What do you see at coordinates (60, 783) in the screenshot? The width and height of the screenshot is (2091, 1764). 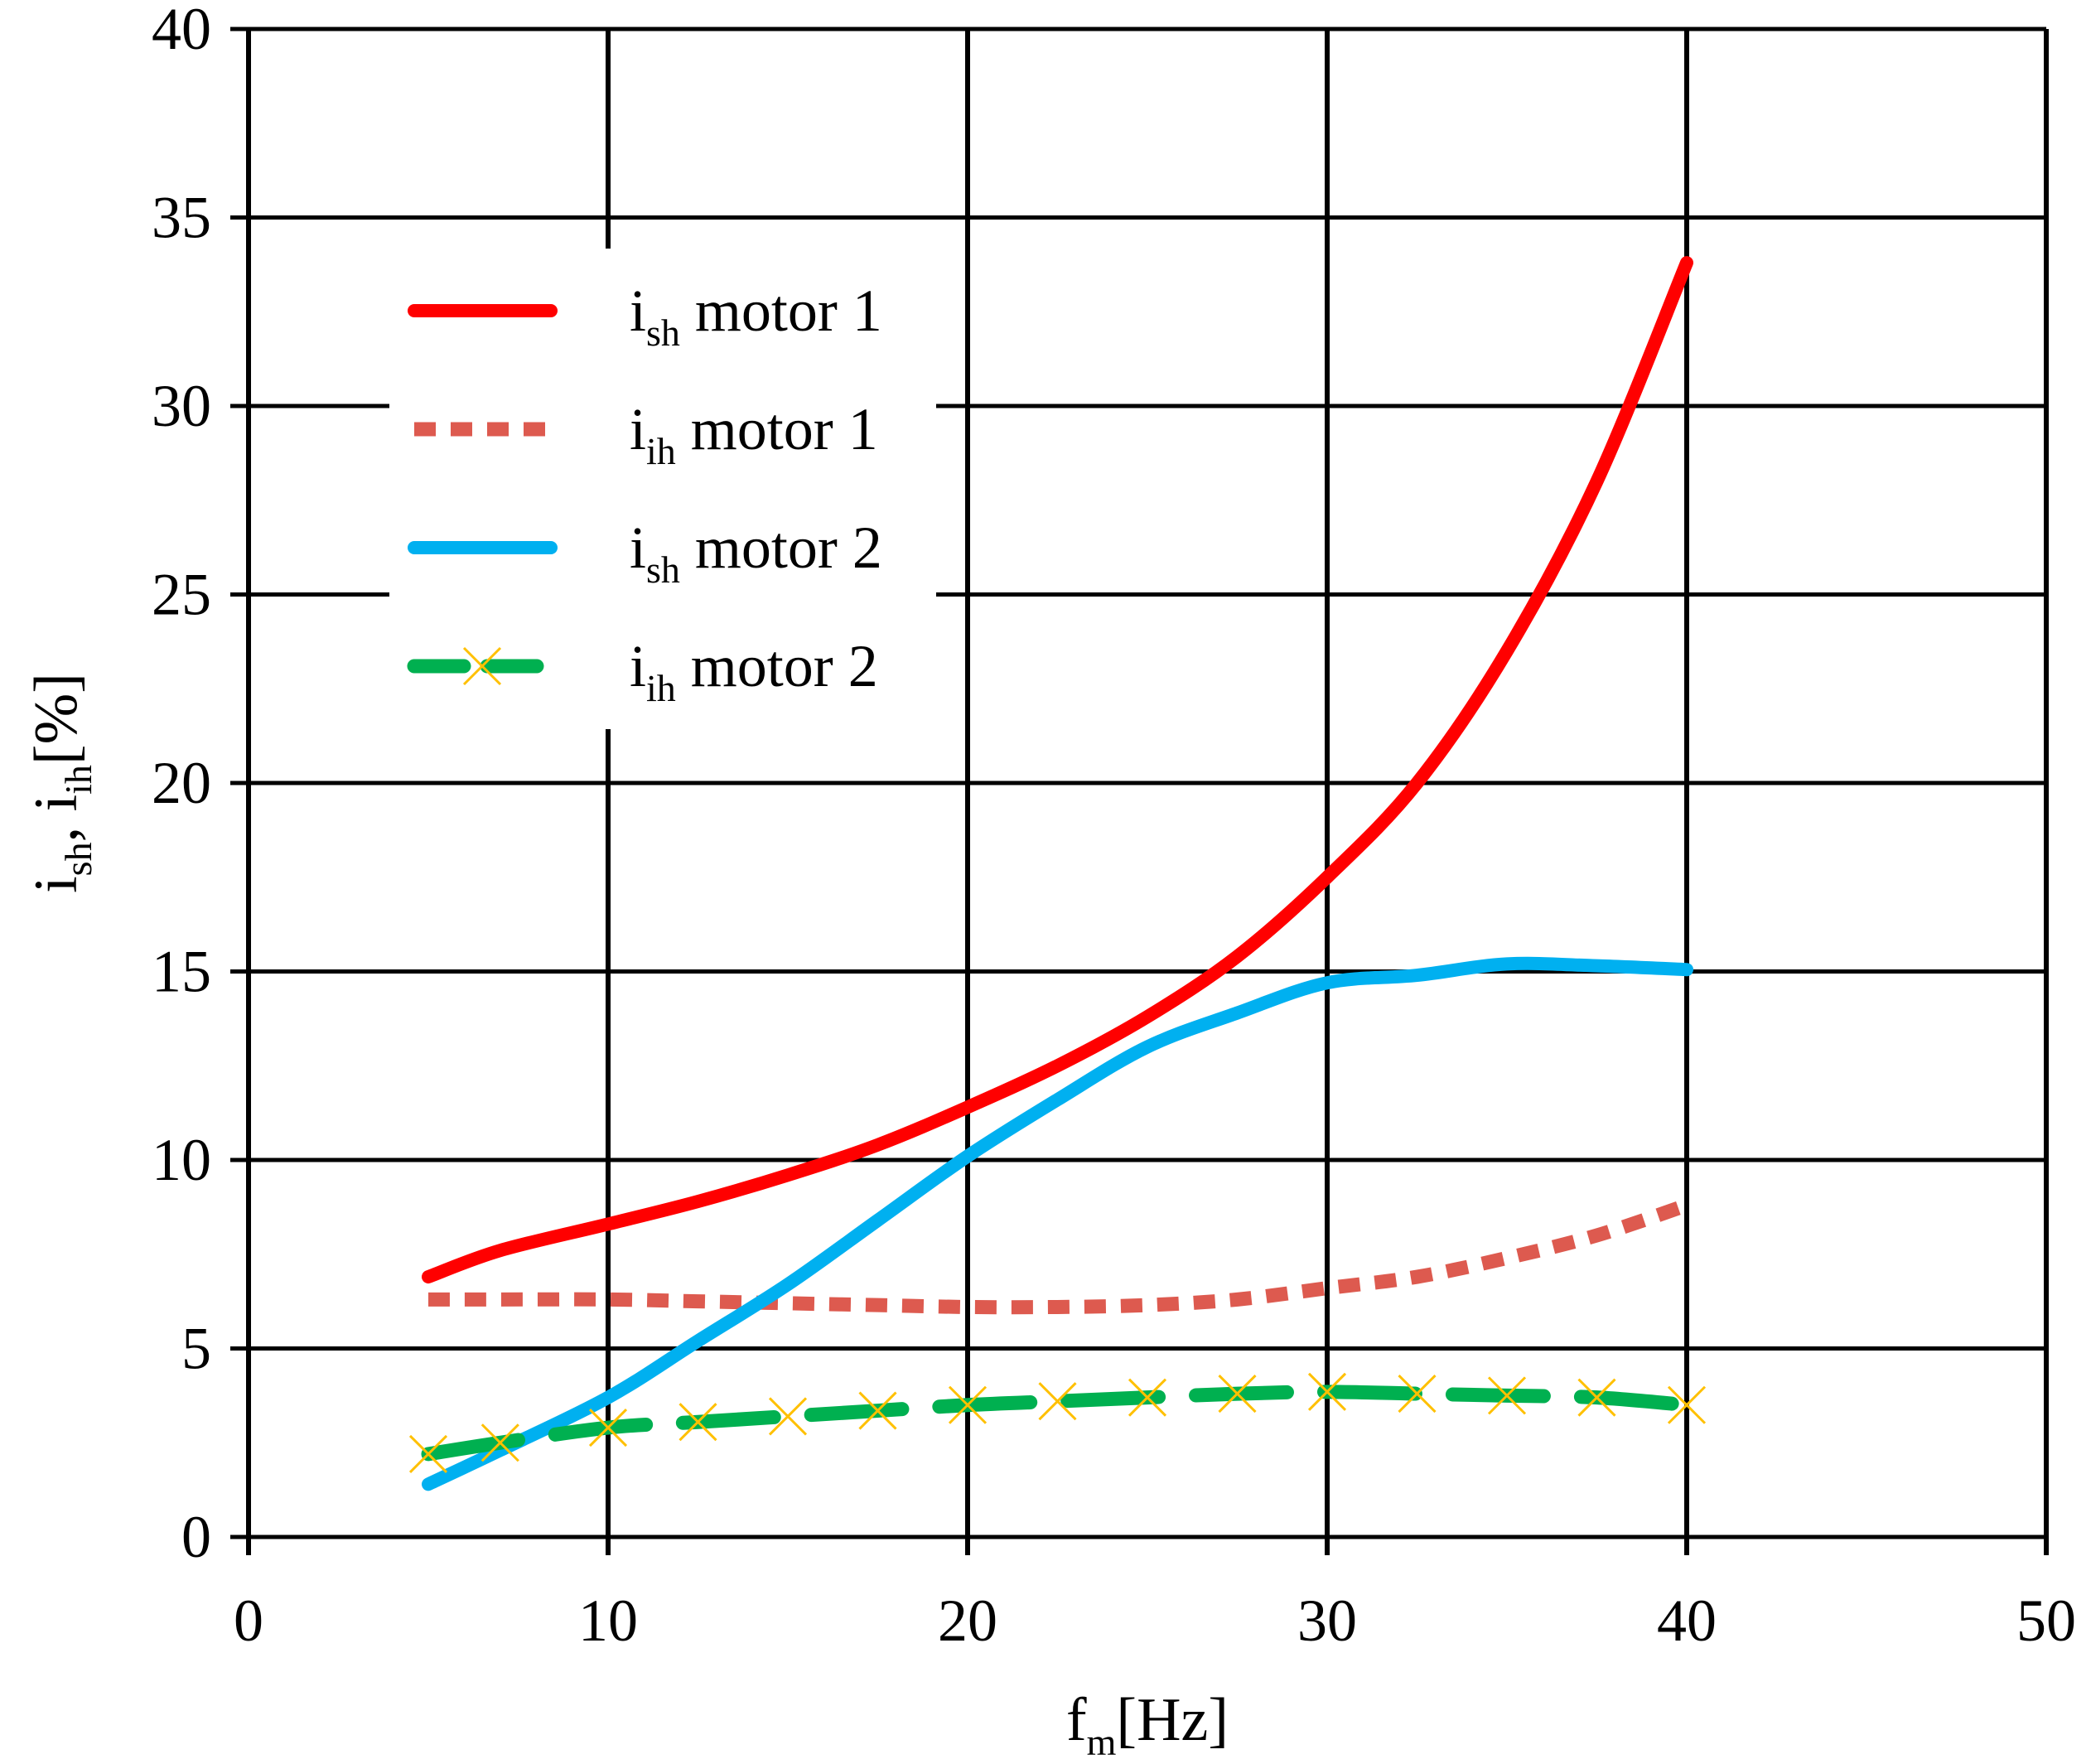 I see `y-axis-title: ish, iih[%]` at bounding box center [60, 783].